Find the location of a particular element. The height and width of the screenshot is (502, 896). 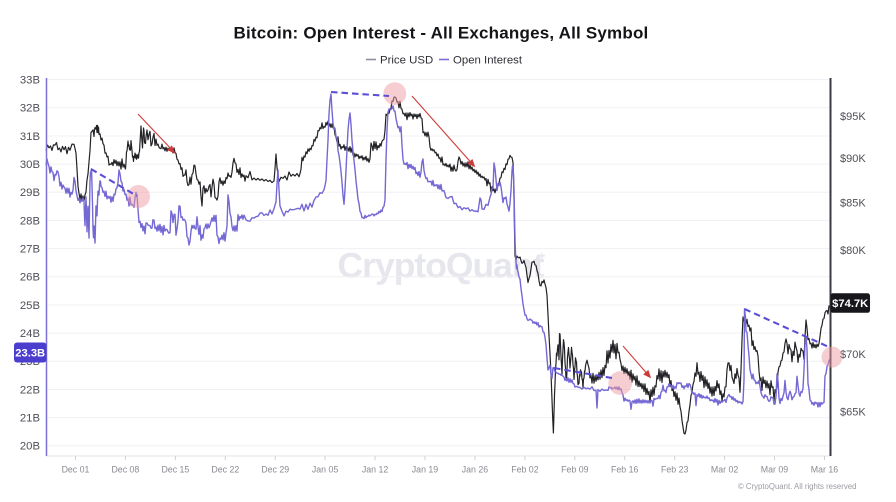

svg-text: $90K is located at coordinates (853, 159).